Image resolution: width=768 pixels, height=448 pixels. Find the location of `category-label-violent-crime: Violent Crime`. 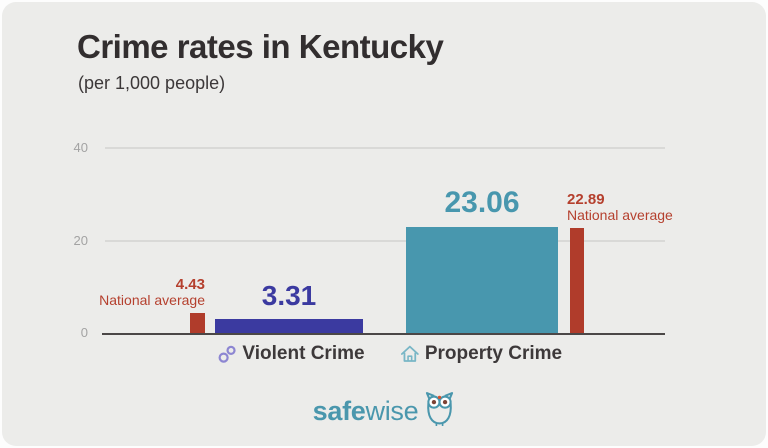

category-label-violent-crime: Violent Crime is located at coordinates (291, 354).